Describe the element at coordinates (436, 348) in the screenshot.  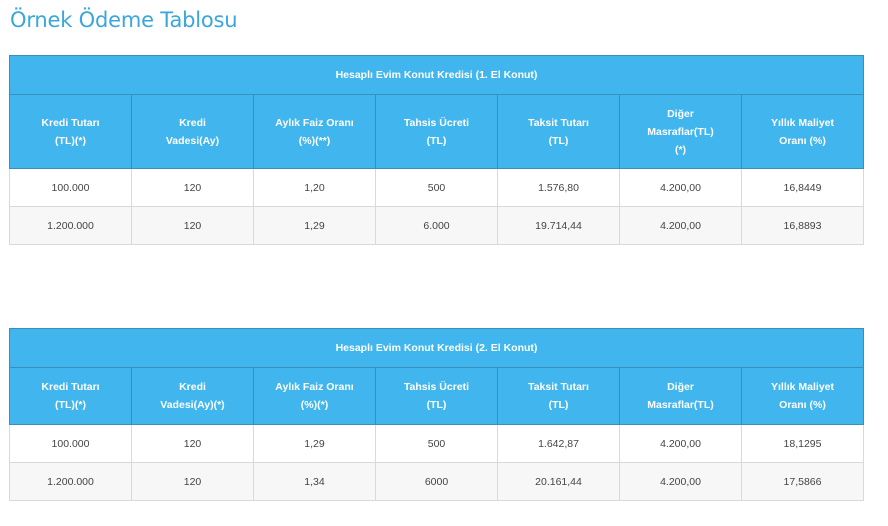
I see `table-caption: Hesaplı Evim Konut Kredisi (2. El Konut)` at that location.